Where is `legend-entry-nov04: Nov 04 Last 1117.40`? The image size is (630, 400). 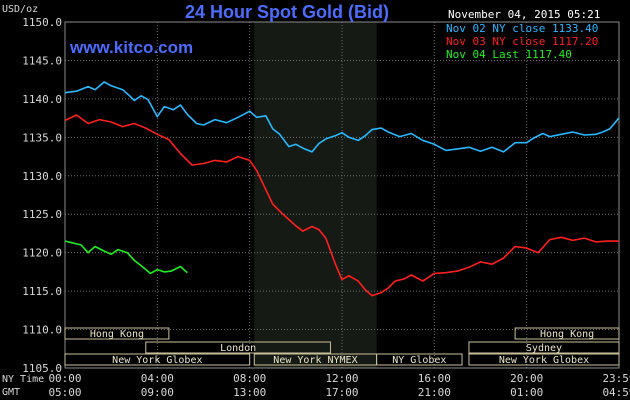 legend-entry-nov04: Nov 04 Last 1117.40 is located at coordinates (509, 54).